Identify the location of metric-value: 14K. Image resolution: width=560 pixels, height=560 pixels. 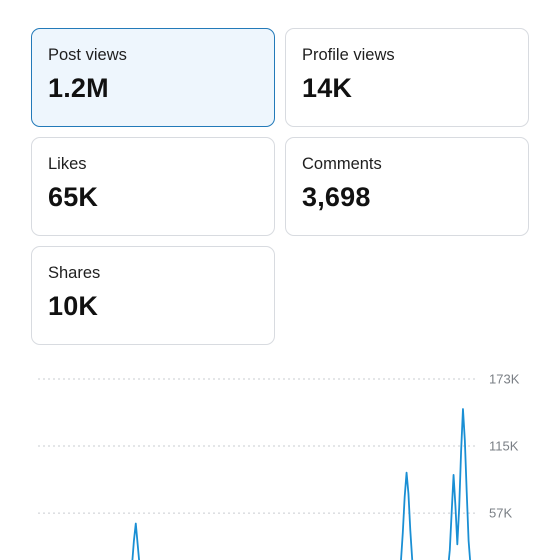
(327, 88).